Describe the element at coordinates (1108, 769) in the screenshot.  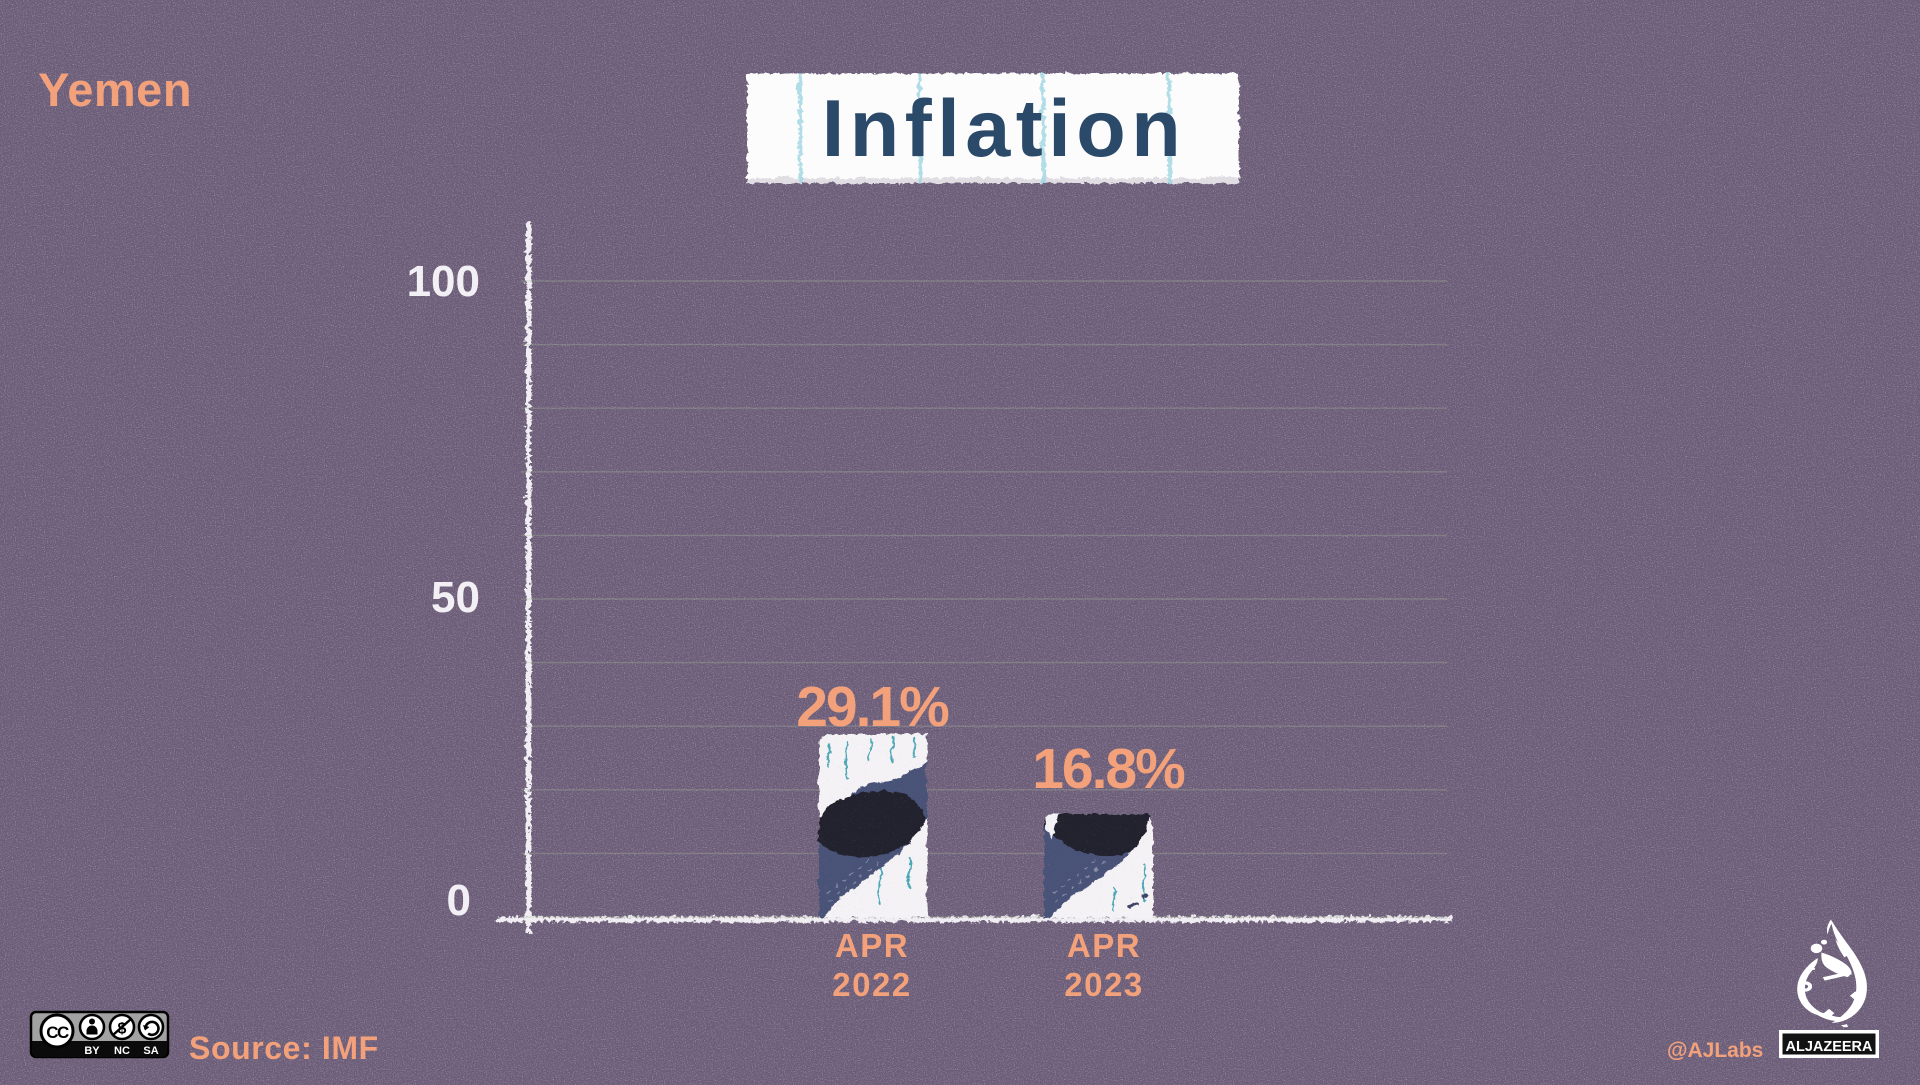
I see `svg-text: 16.8%` at that location.